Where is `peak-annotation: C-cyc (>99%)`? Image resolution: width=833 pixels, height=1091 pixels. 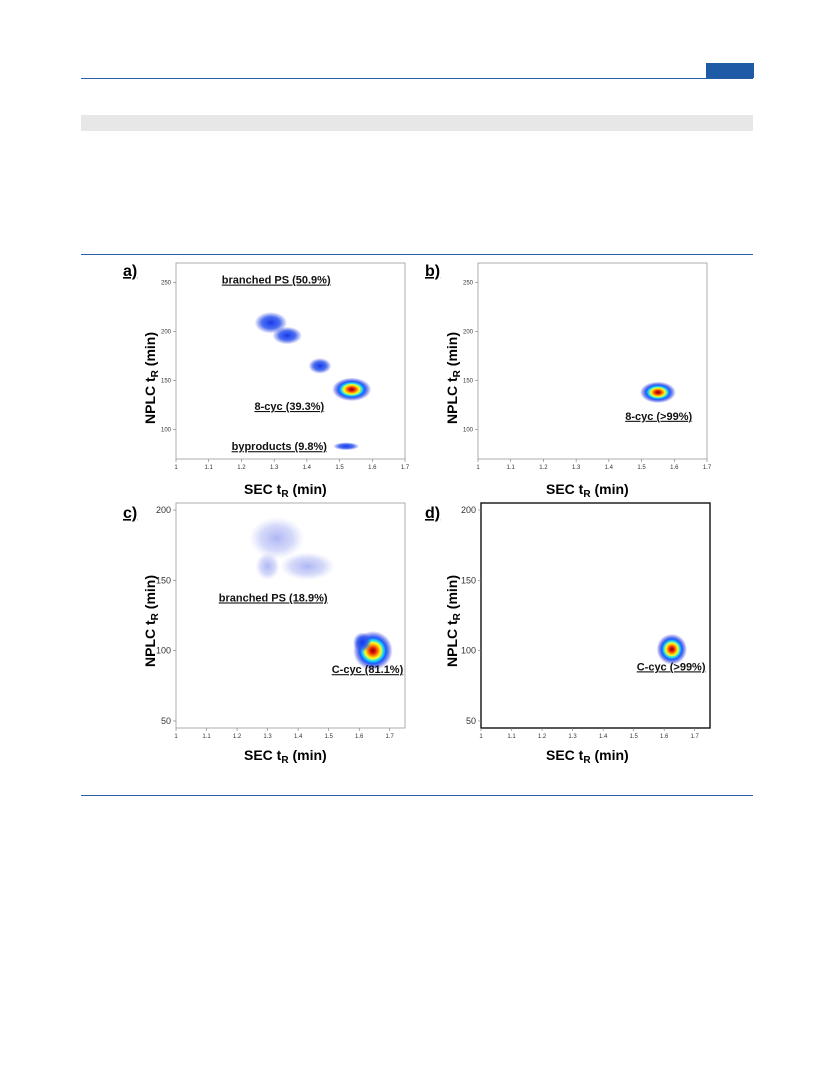
peak-annotation: C-cyc (>99%) is located at coordinates (671, 667).